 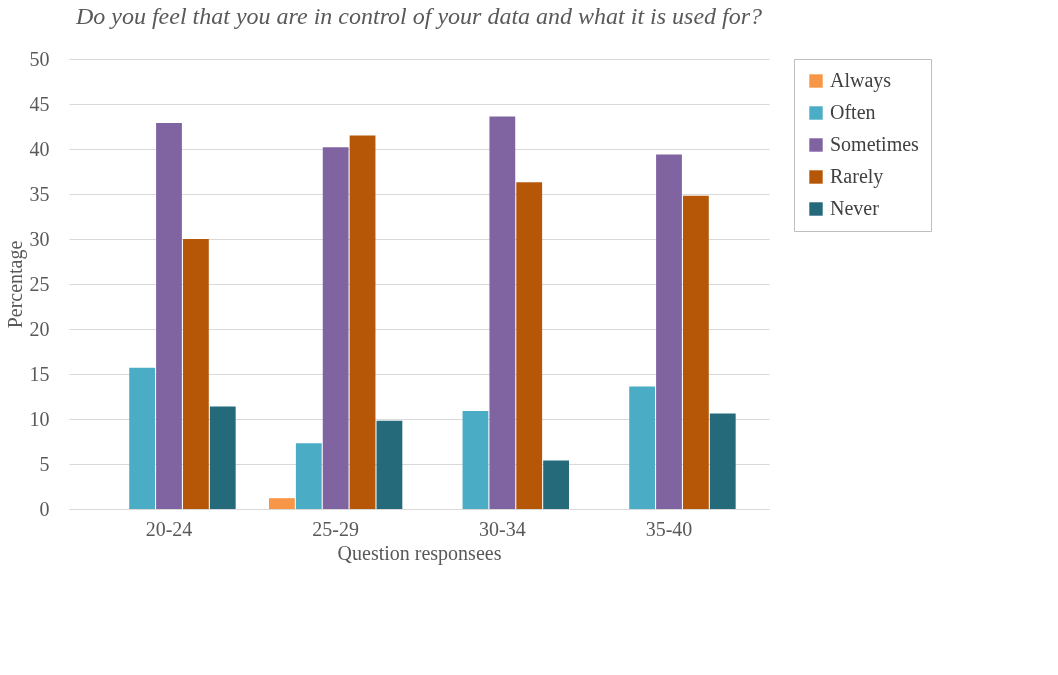 What do you see at coordinates (853, 112) in the screenshot?
I see `legend-label: Often` at bounding box center [853, 112].